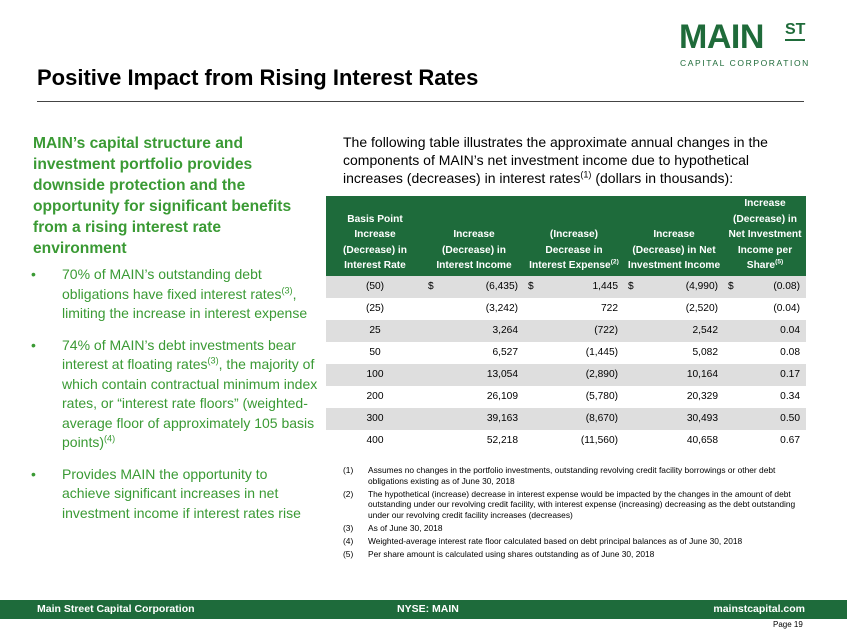 The image size is (847, 635). Describe the element at coordinates (614, 262) in the screenshot. I see `header-sup: (2)` at that location.